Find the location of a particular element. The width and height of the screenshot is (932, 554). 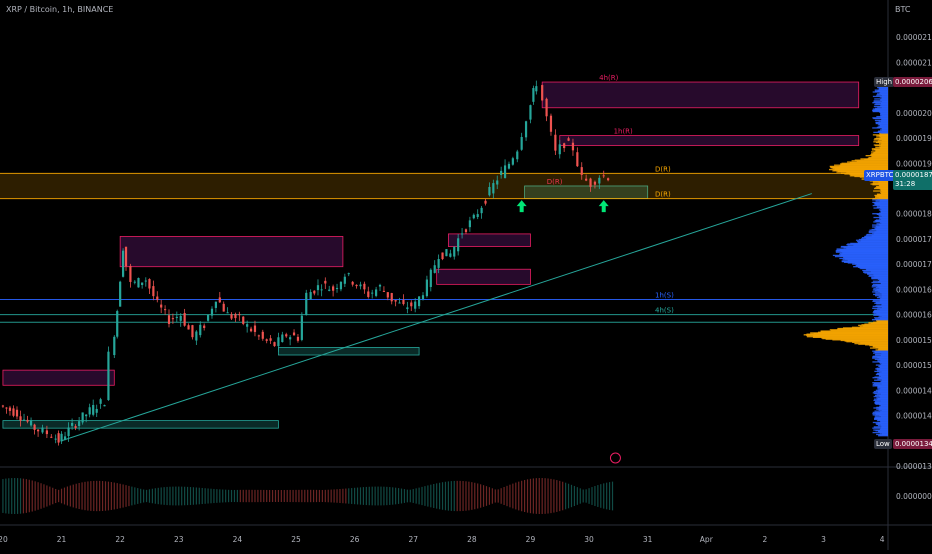

y-tick-label: 0.00001450 is located at coordinates (914, 390).